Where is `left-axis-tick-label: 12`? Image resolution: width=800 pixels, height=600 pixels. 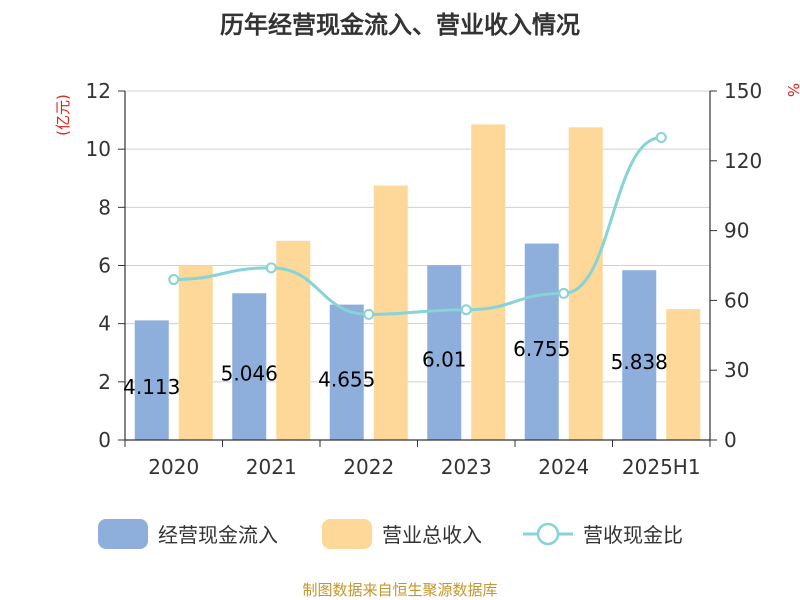 left-axis-tick-label: 12 is located at coordinates (98, 91).